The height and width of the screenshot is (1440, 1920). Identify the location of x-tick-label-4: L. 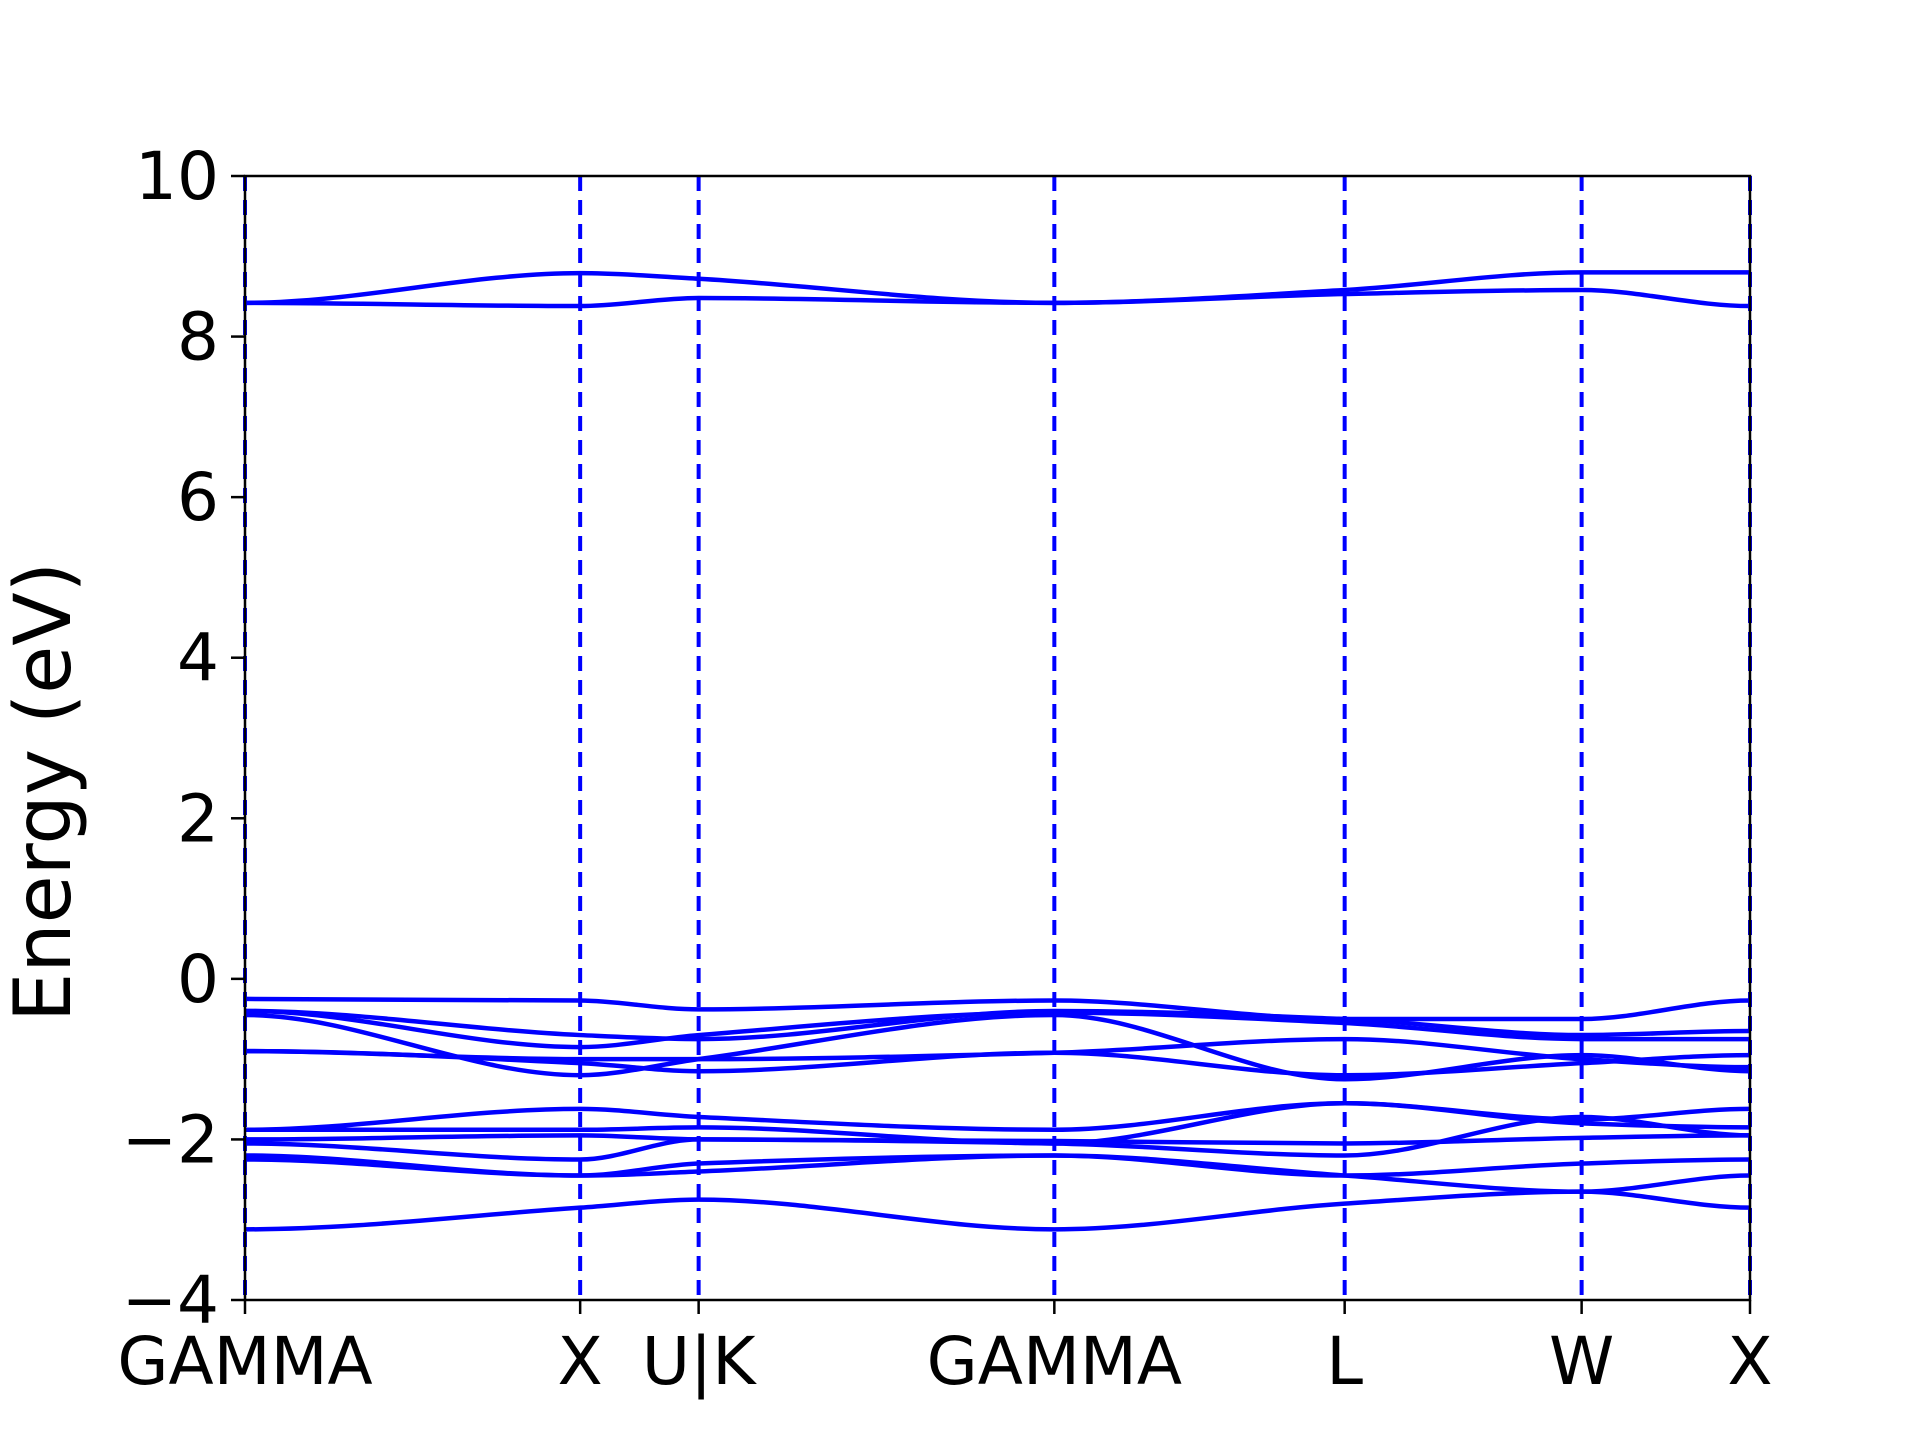
(1344, 1361).